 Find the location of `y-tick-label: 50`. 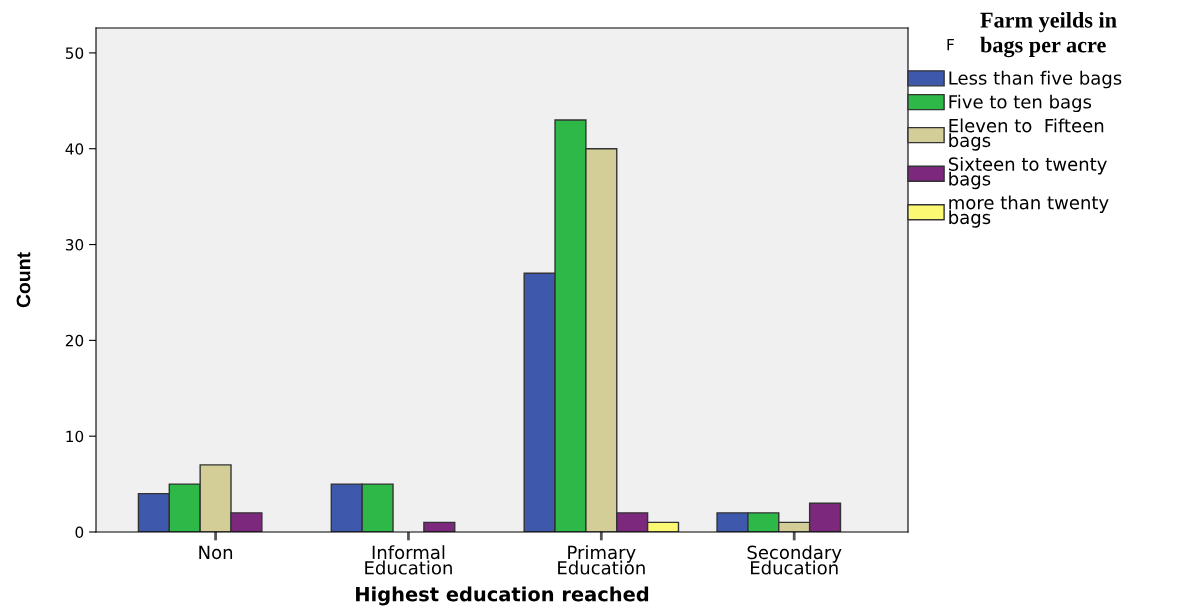

y-tick-label: 50 is located at coordinates (74, 53).